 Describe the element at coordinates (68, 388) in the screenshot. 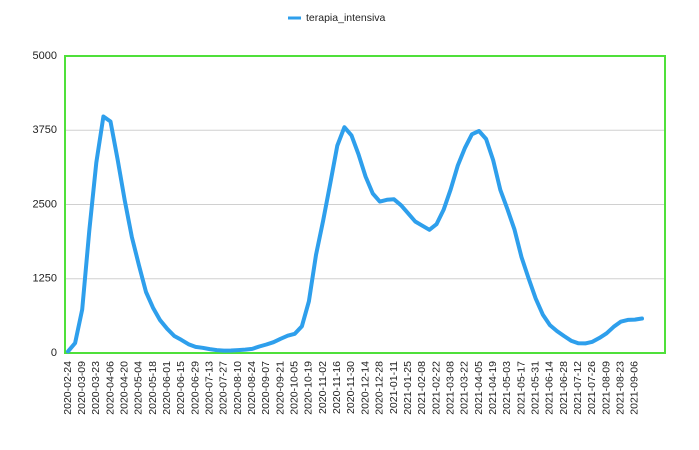

I see `x-tick-label: 2020-02-24` at that location.